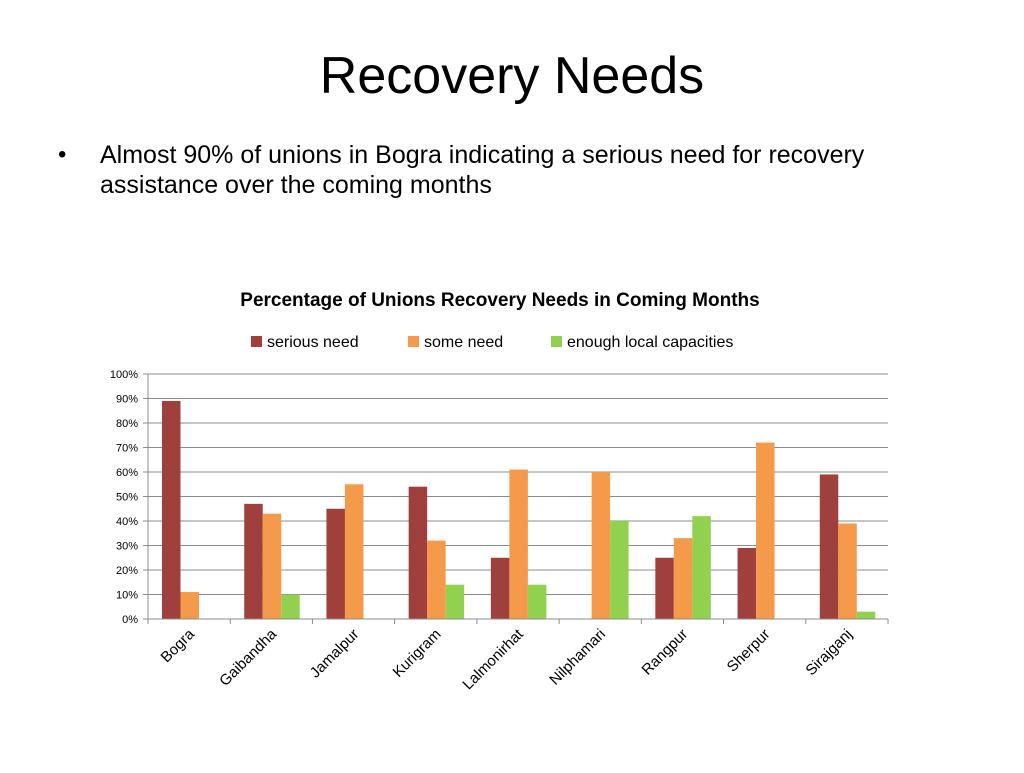 The image size is (1024, 773). What do you see at coordinates (577, 657) in the screenshot?
I see `x-tick-label: Nilphamari` at bounding box center [577, 657].